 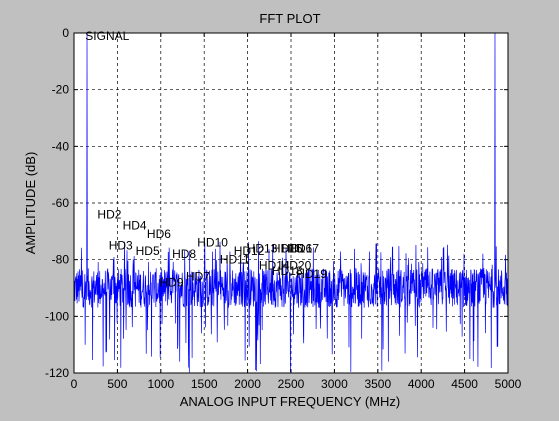 I want to click on annotation-signal: SIGNAL, so click(x=107, y=36).